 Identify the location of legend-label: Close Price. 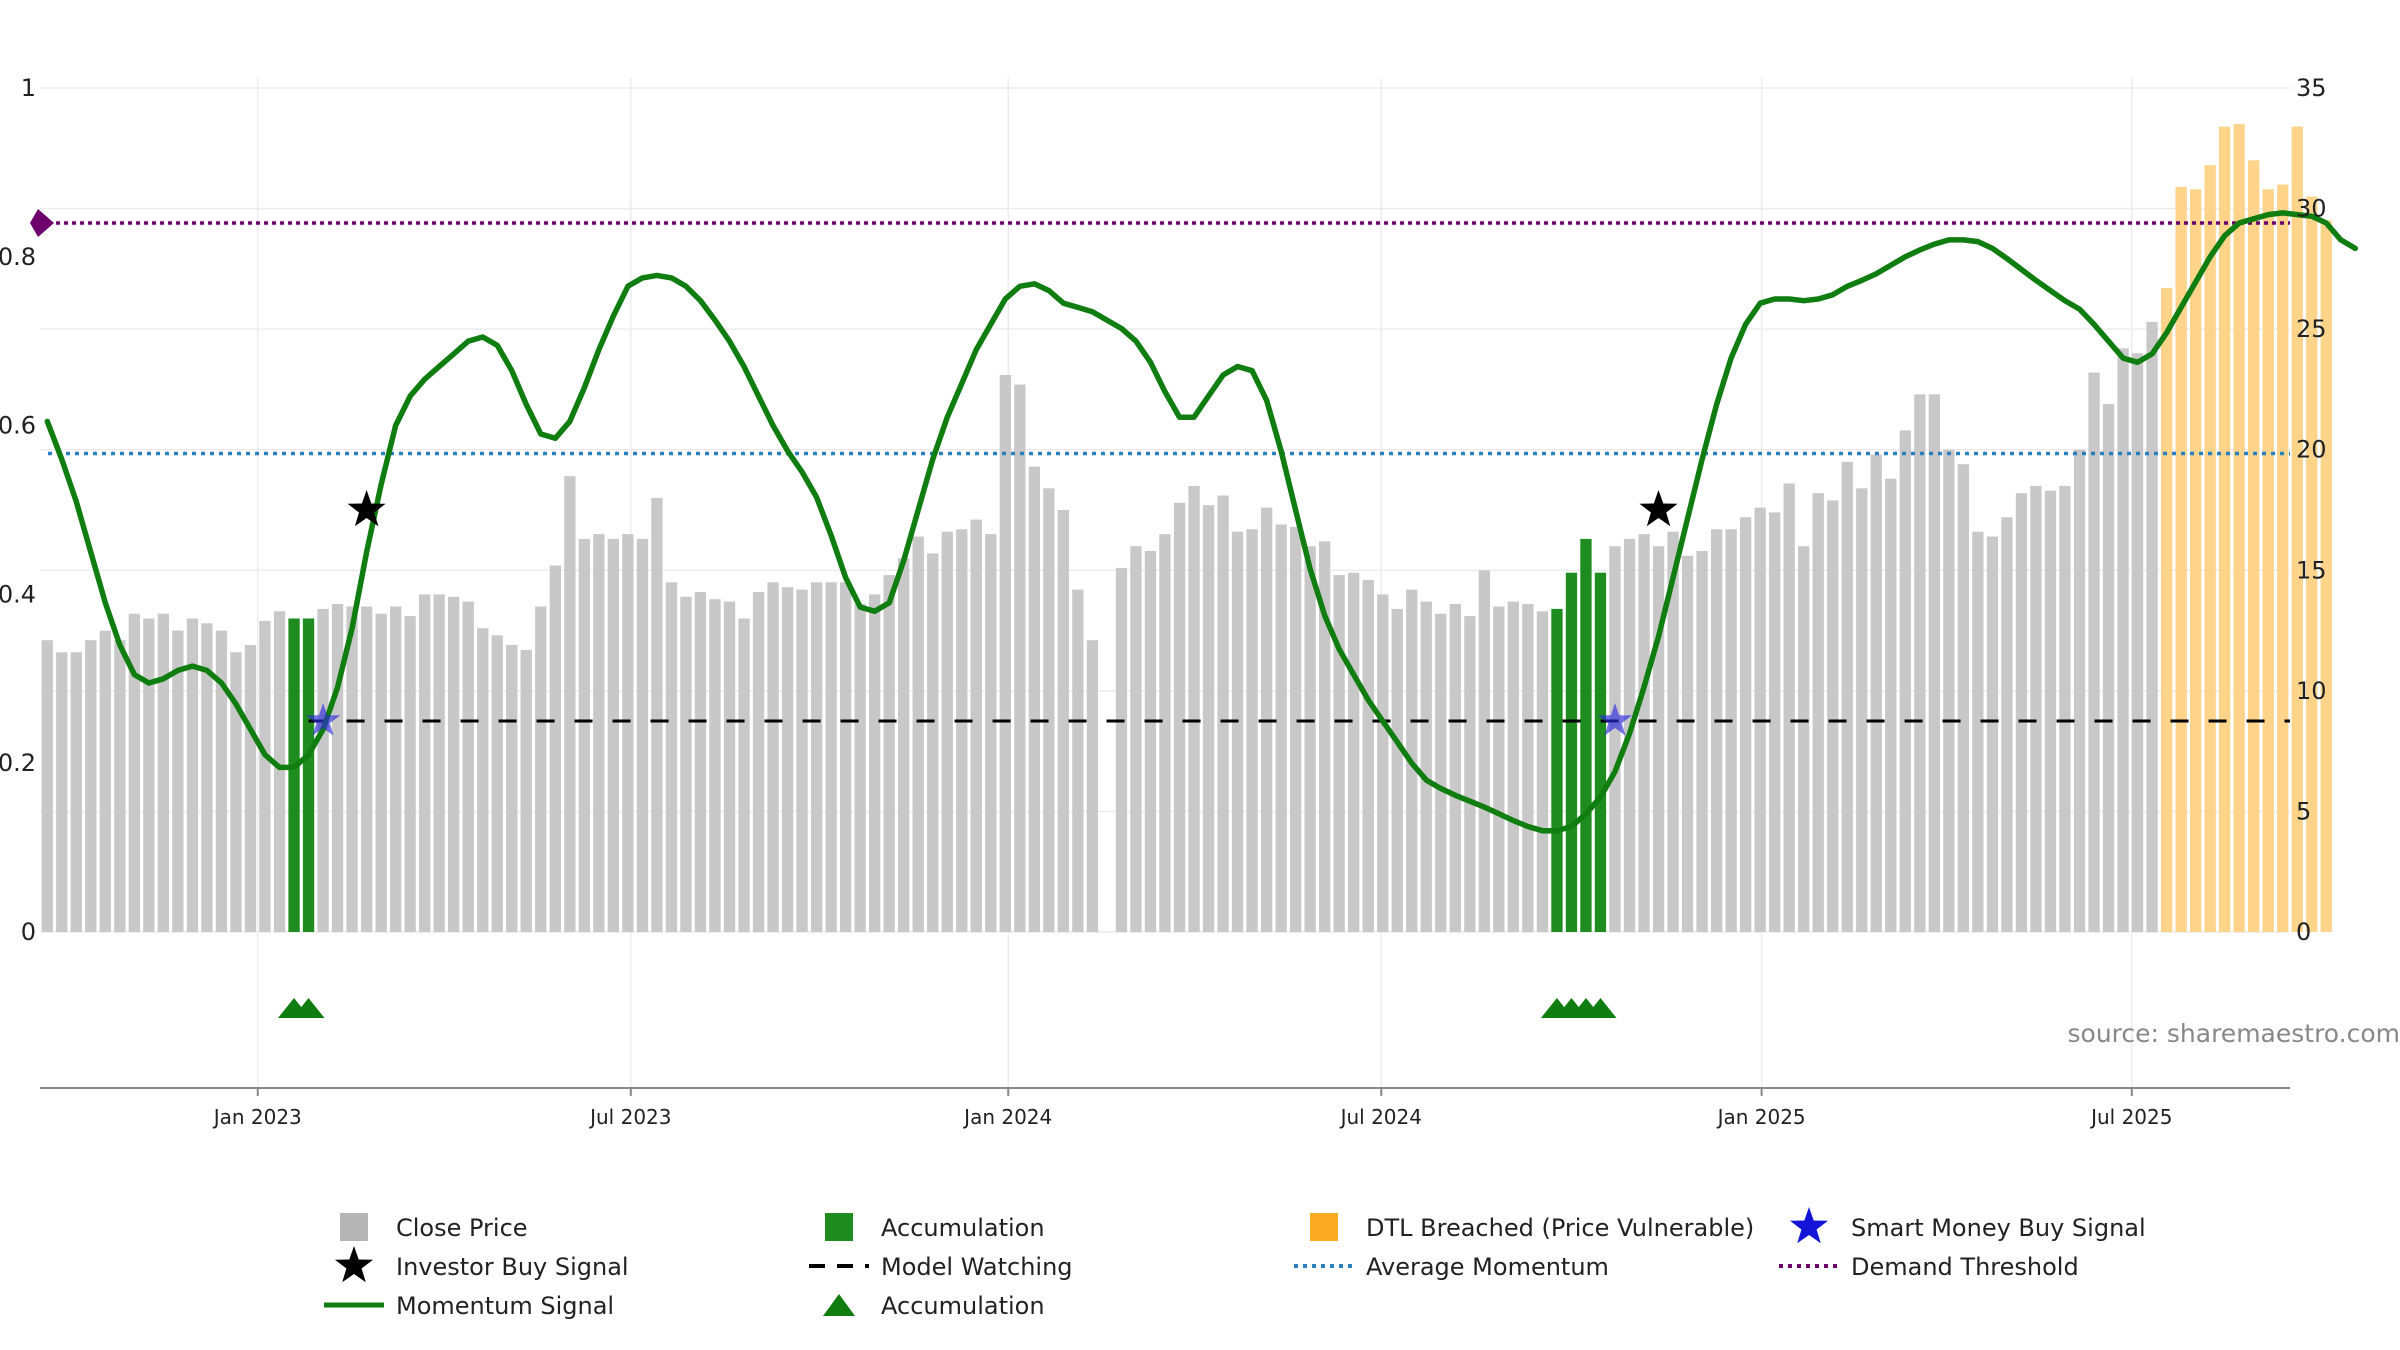
(462, 1228).